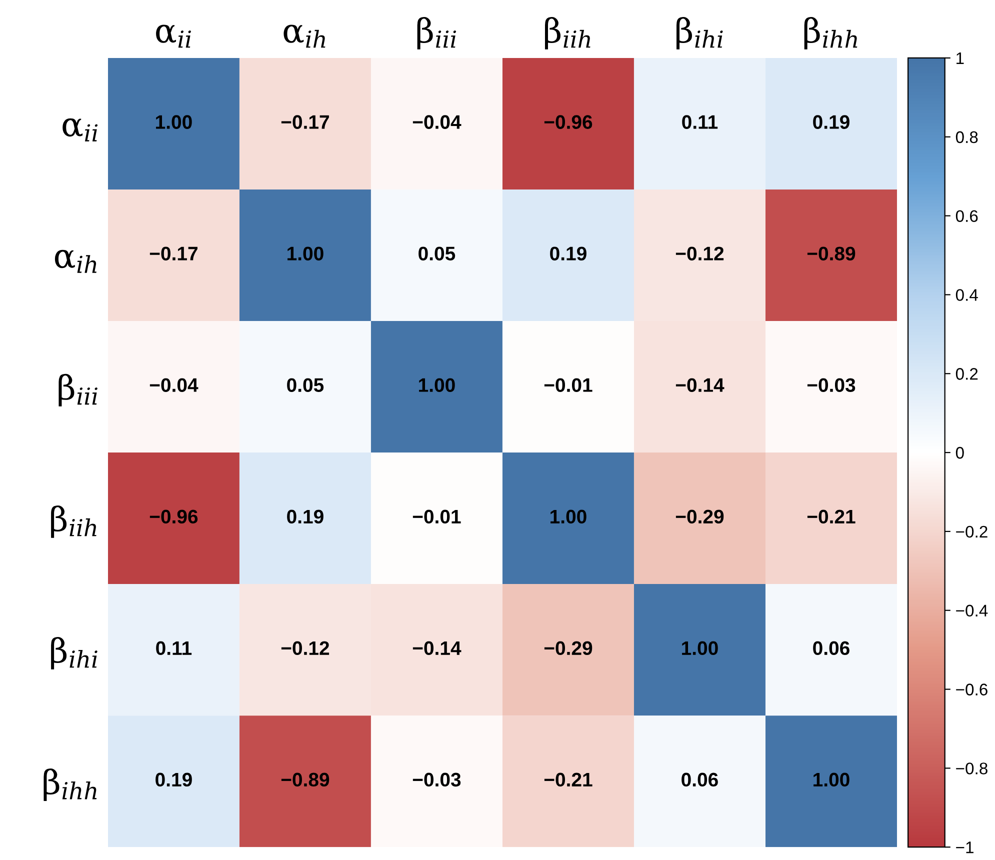 Image resolution: width=995 pixels, height=860 pixels. Describe the element at coordinates (972, 768) in the screenshot. I see `color-bar-label: −0.8` at that location.